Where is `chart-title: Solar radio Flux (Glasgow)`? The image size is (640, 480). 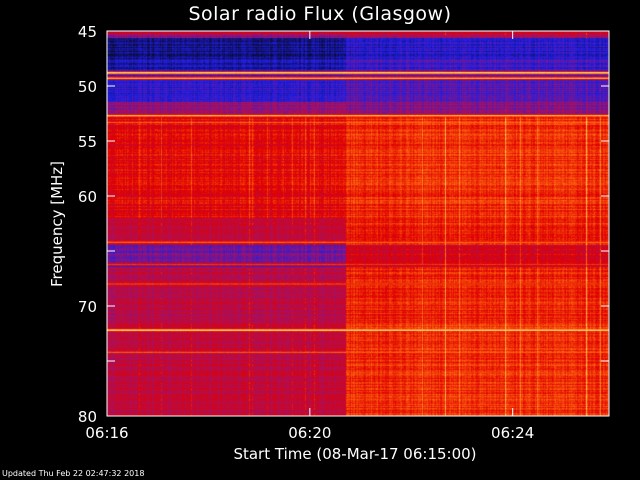 chart-title: Solar radio Flux (Glasgow) is located at coordinates (320, 14).